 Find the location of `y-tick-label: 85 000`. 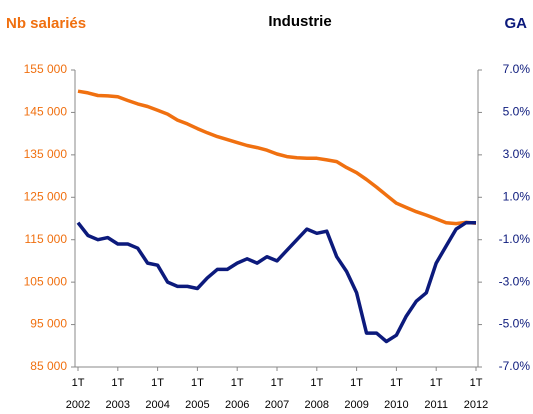

y-tick-label: 85 000 is located at coordinates (48, 366).